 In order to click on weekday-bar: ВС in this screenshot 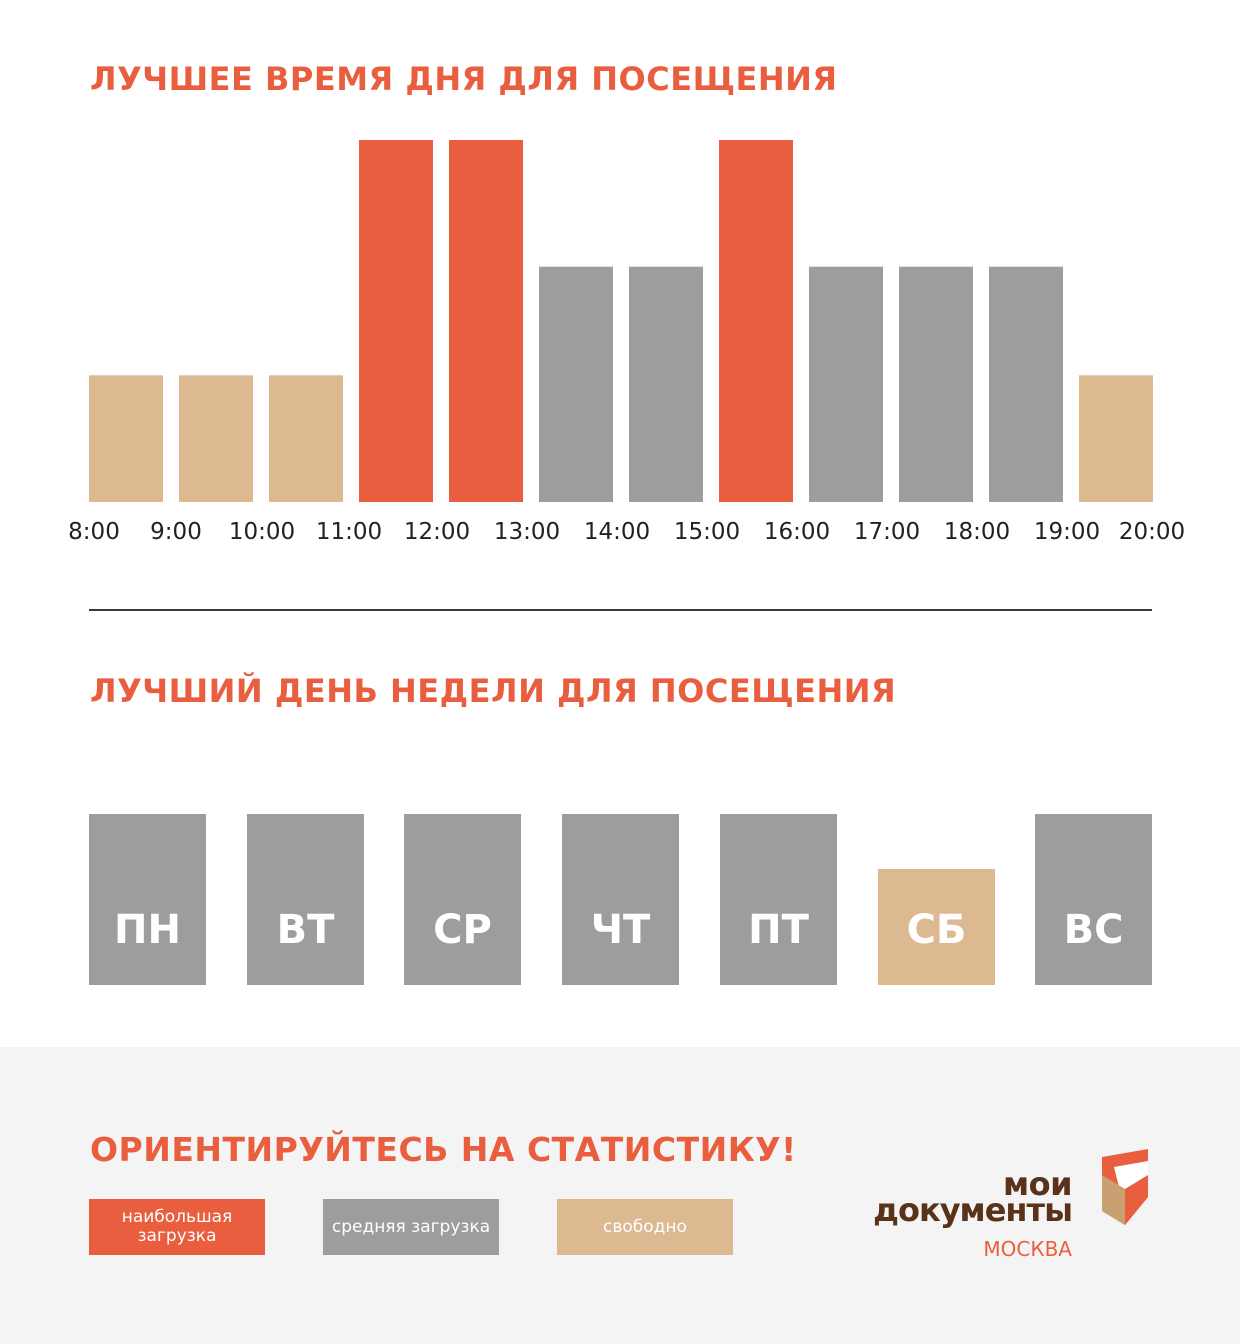, I will do `click(1093, 899)`.